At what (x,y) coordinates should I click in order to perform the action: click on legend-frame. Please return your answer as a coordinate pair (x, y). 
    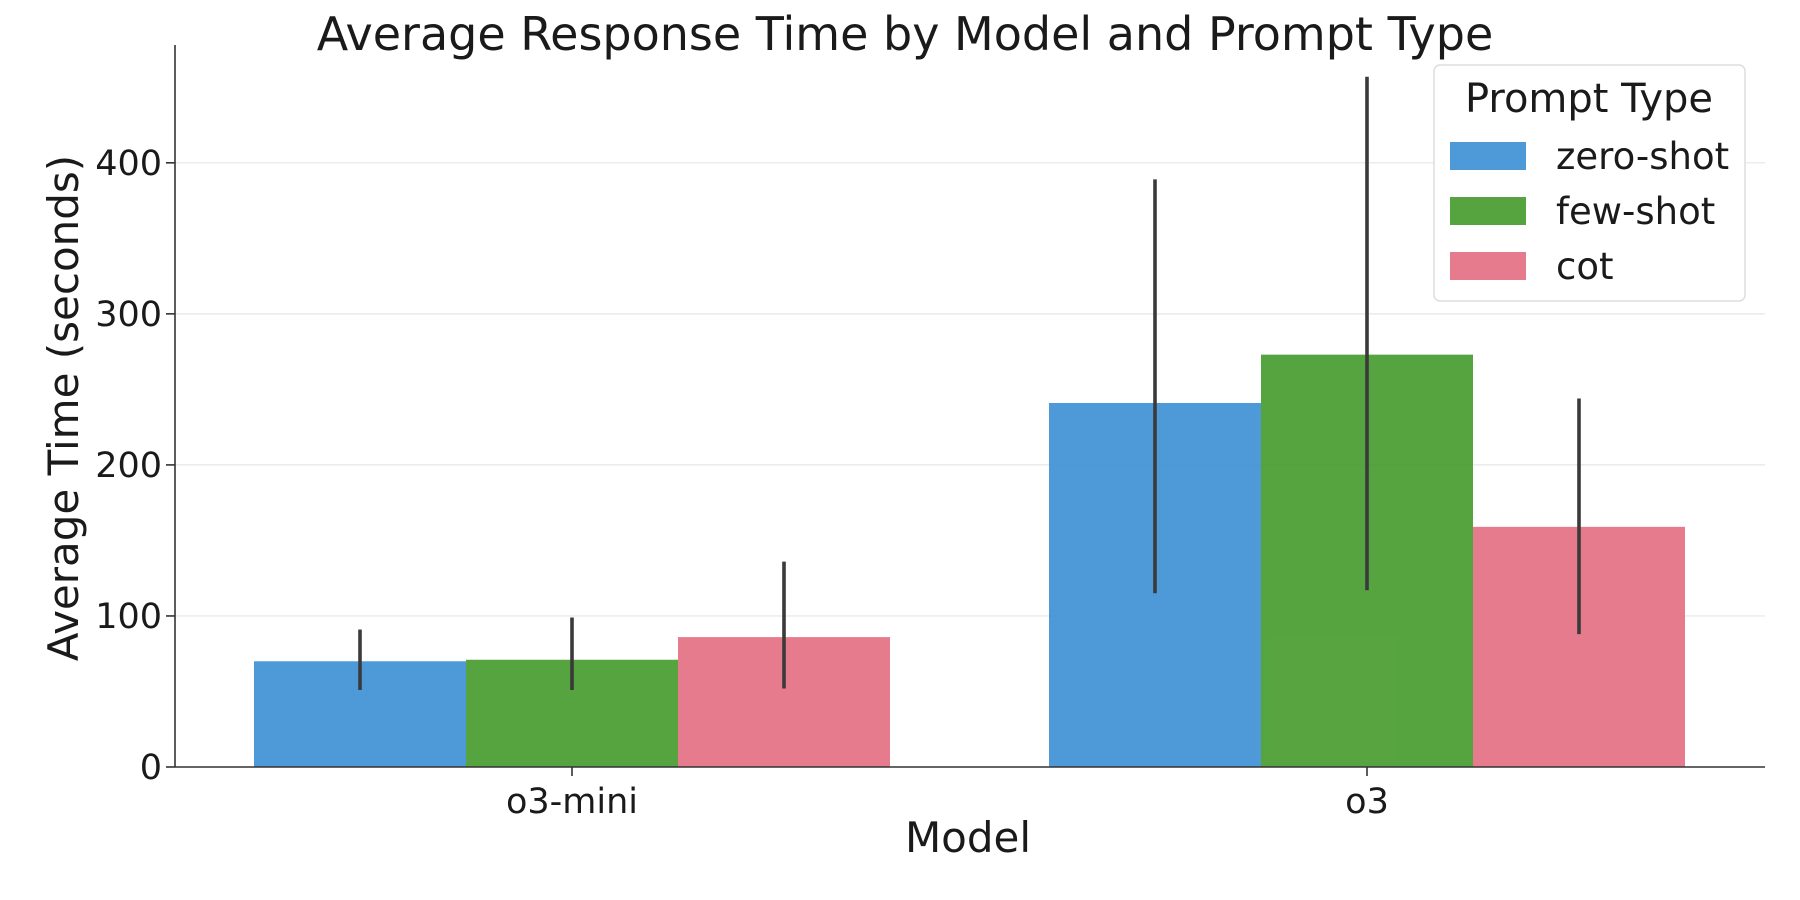
    Looking at the image, I should click on (1589, 183).